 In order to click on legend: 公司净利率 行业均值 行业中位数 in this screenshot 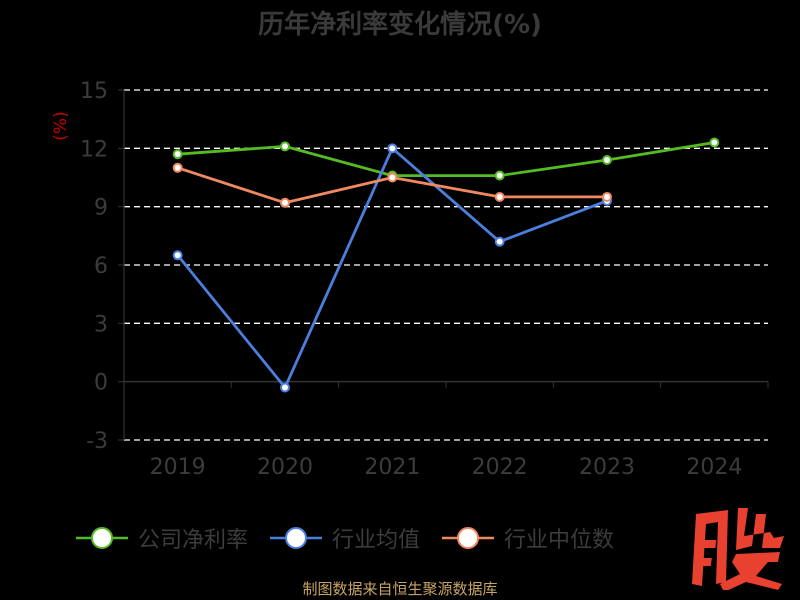, I will do `click(345, 538)`.